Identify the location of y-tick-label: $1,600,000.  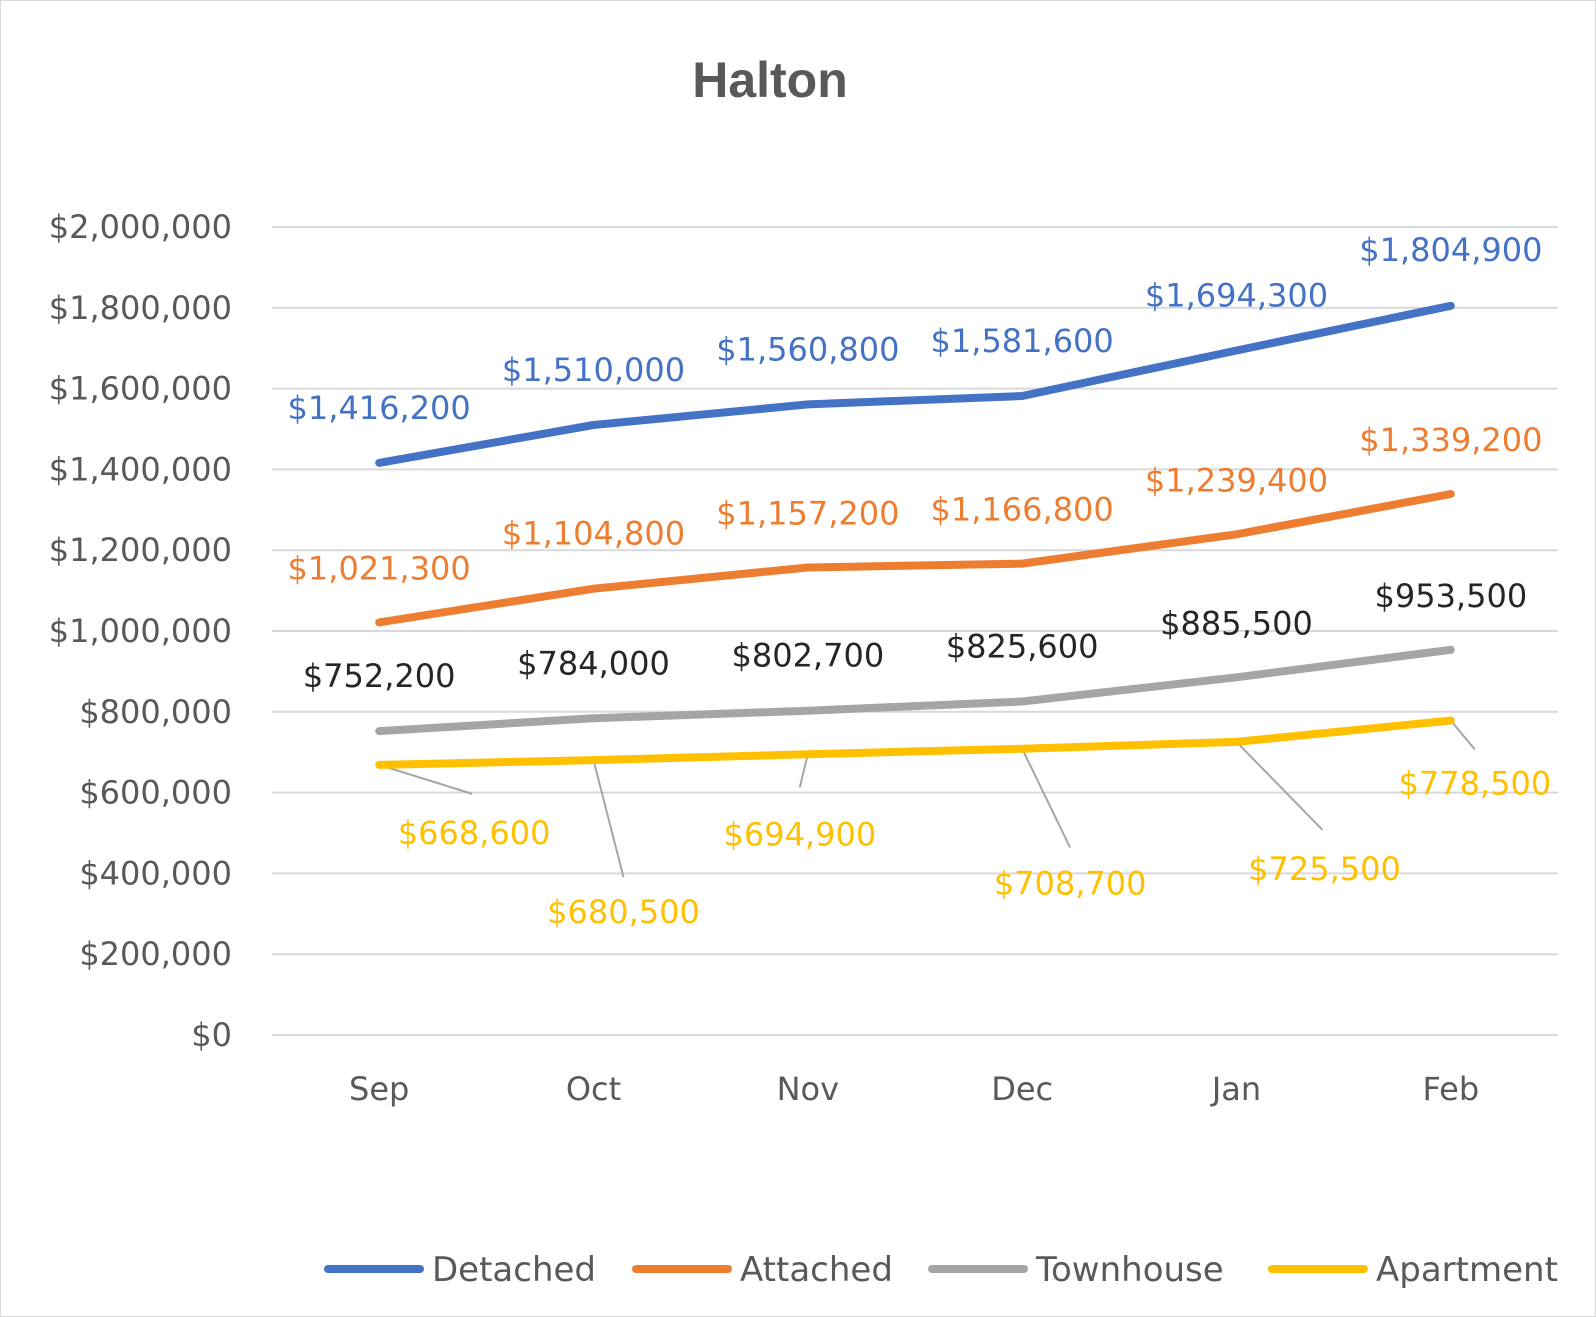
(140, 389).